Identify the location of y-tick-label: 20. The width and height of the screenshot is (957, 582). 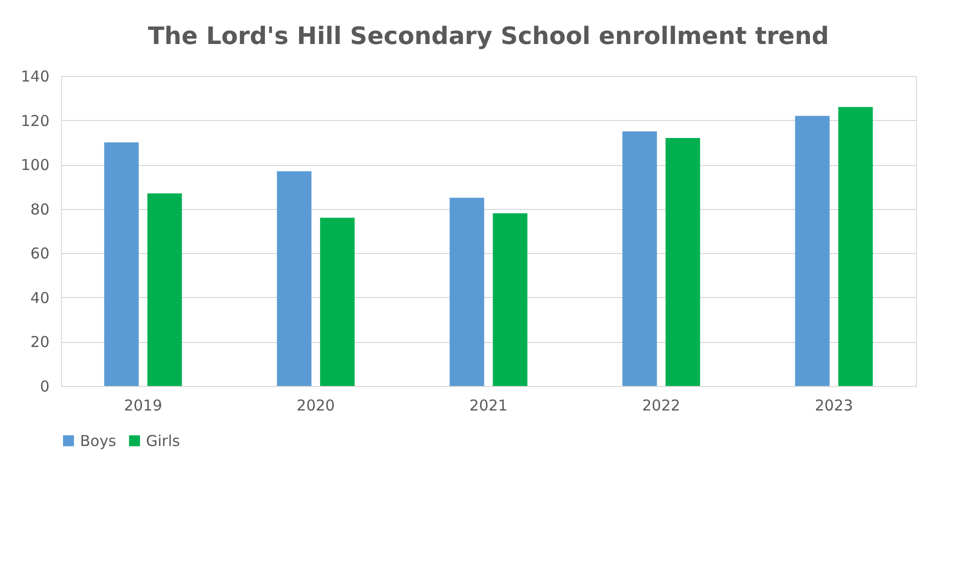
(40, 342).